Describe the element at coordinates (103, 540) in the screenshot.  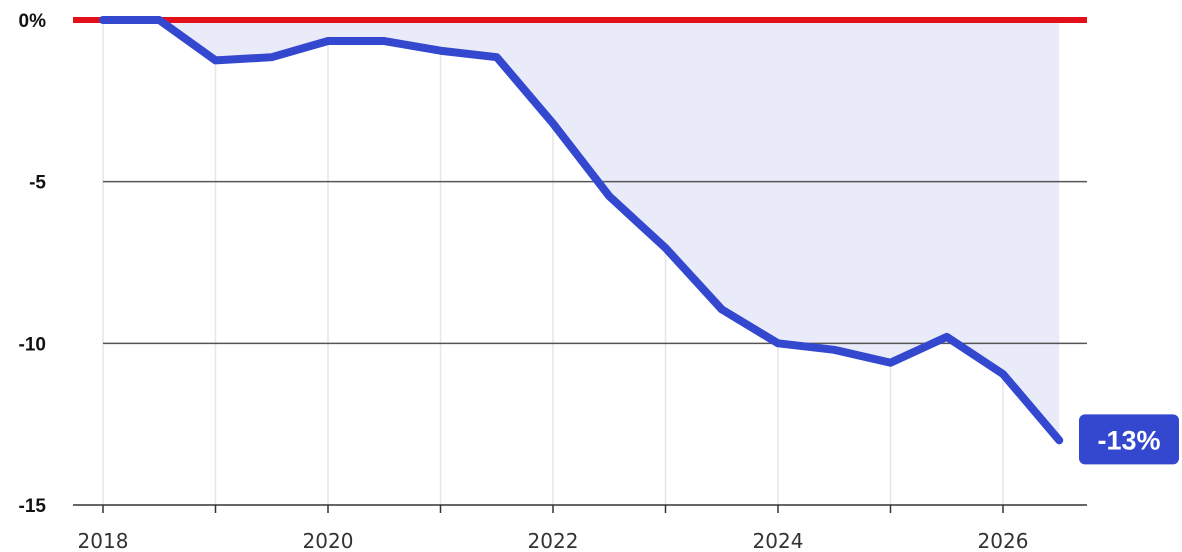
I see `x-tick-label: 2018` at that location.